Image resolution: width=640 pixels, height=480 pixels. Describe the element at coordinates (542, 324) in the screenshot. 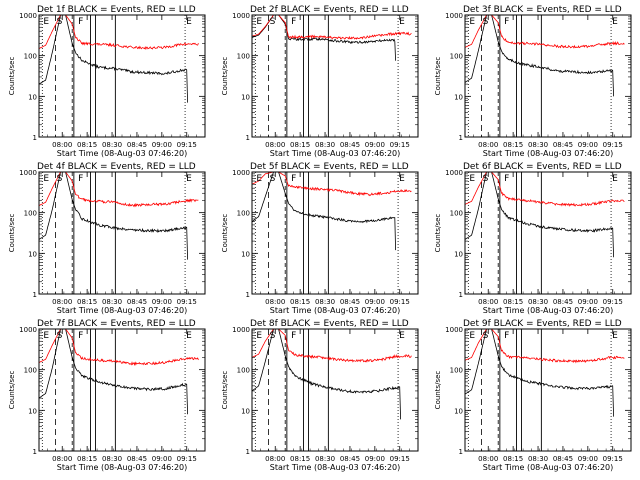

I see `panel-title: Det 9f BLACK = Events, RED = LLD` at that location.